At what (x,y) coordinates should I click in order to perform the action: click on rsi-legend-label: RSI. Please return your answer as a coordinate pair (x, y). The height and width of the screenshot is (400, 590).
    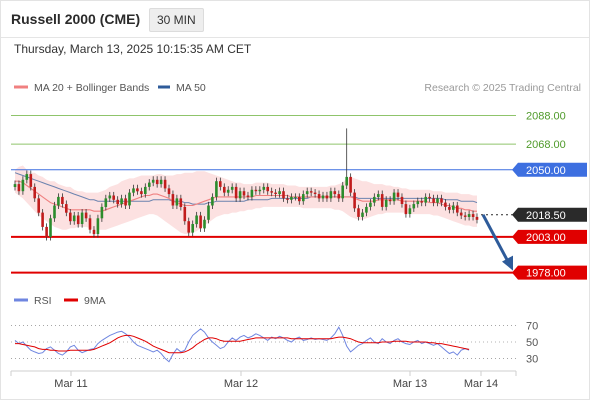
    Looking at the image, I should click on (43, 301).